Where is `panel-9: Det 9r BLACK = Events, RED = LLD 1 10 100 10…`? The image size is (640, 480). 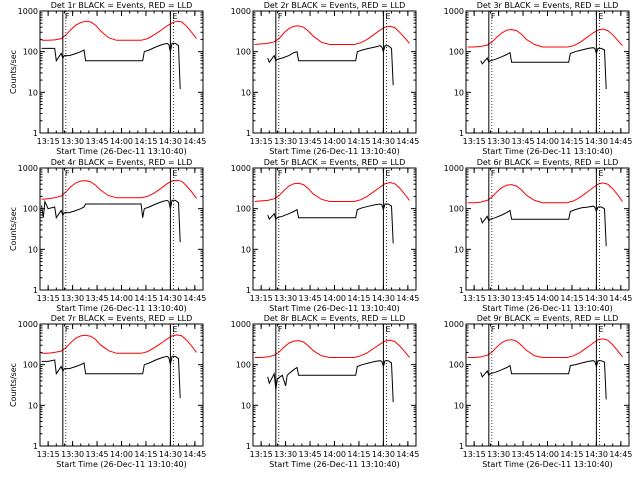 panel-9: Det 9r BLACK = Events, RED = LLD 1 10 100 10… is located at coordinates (538, 391).